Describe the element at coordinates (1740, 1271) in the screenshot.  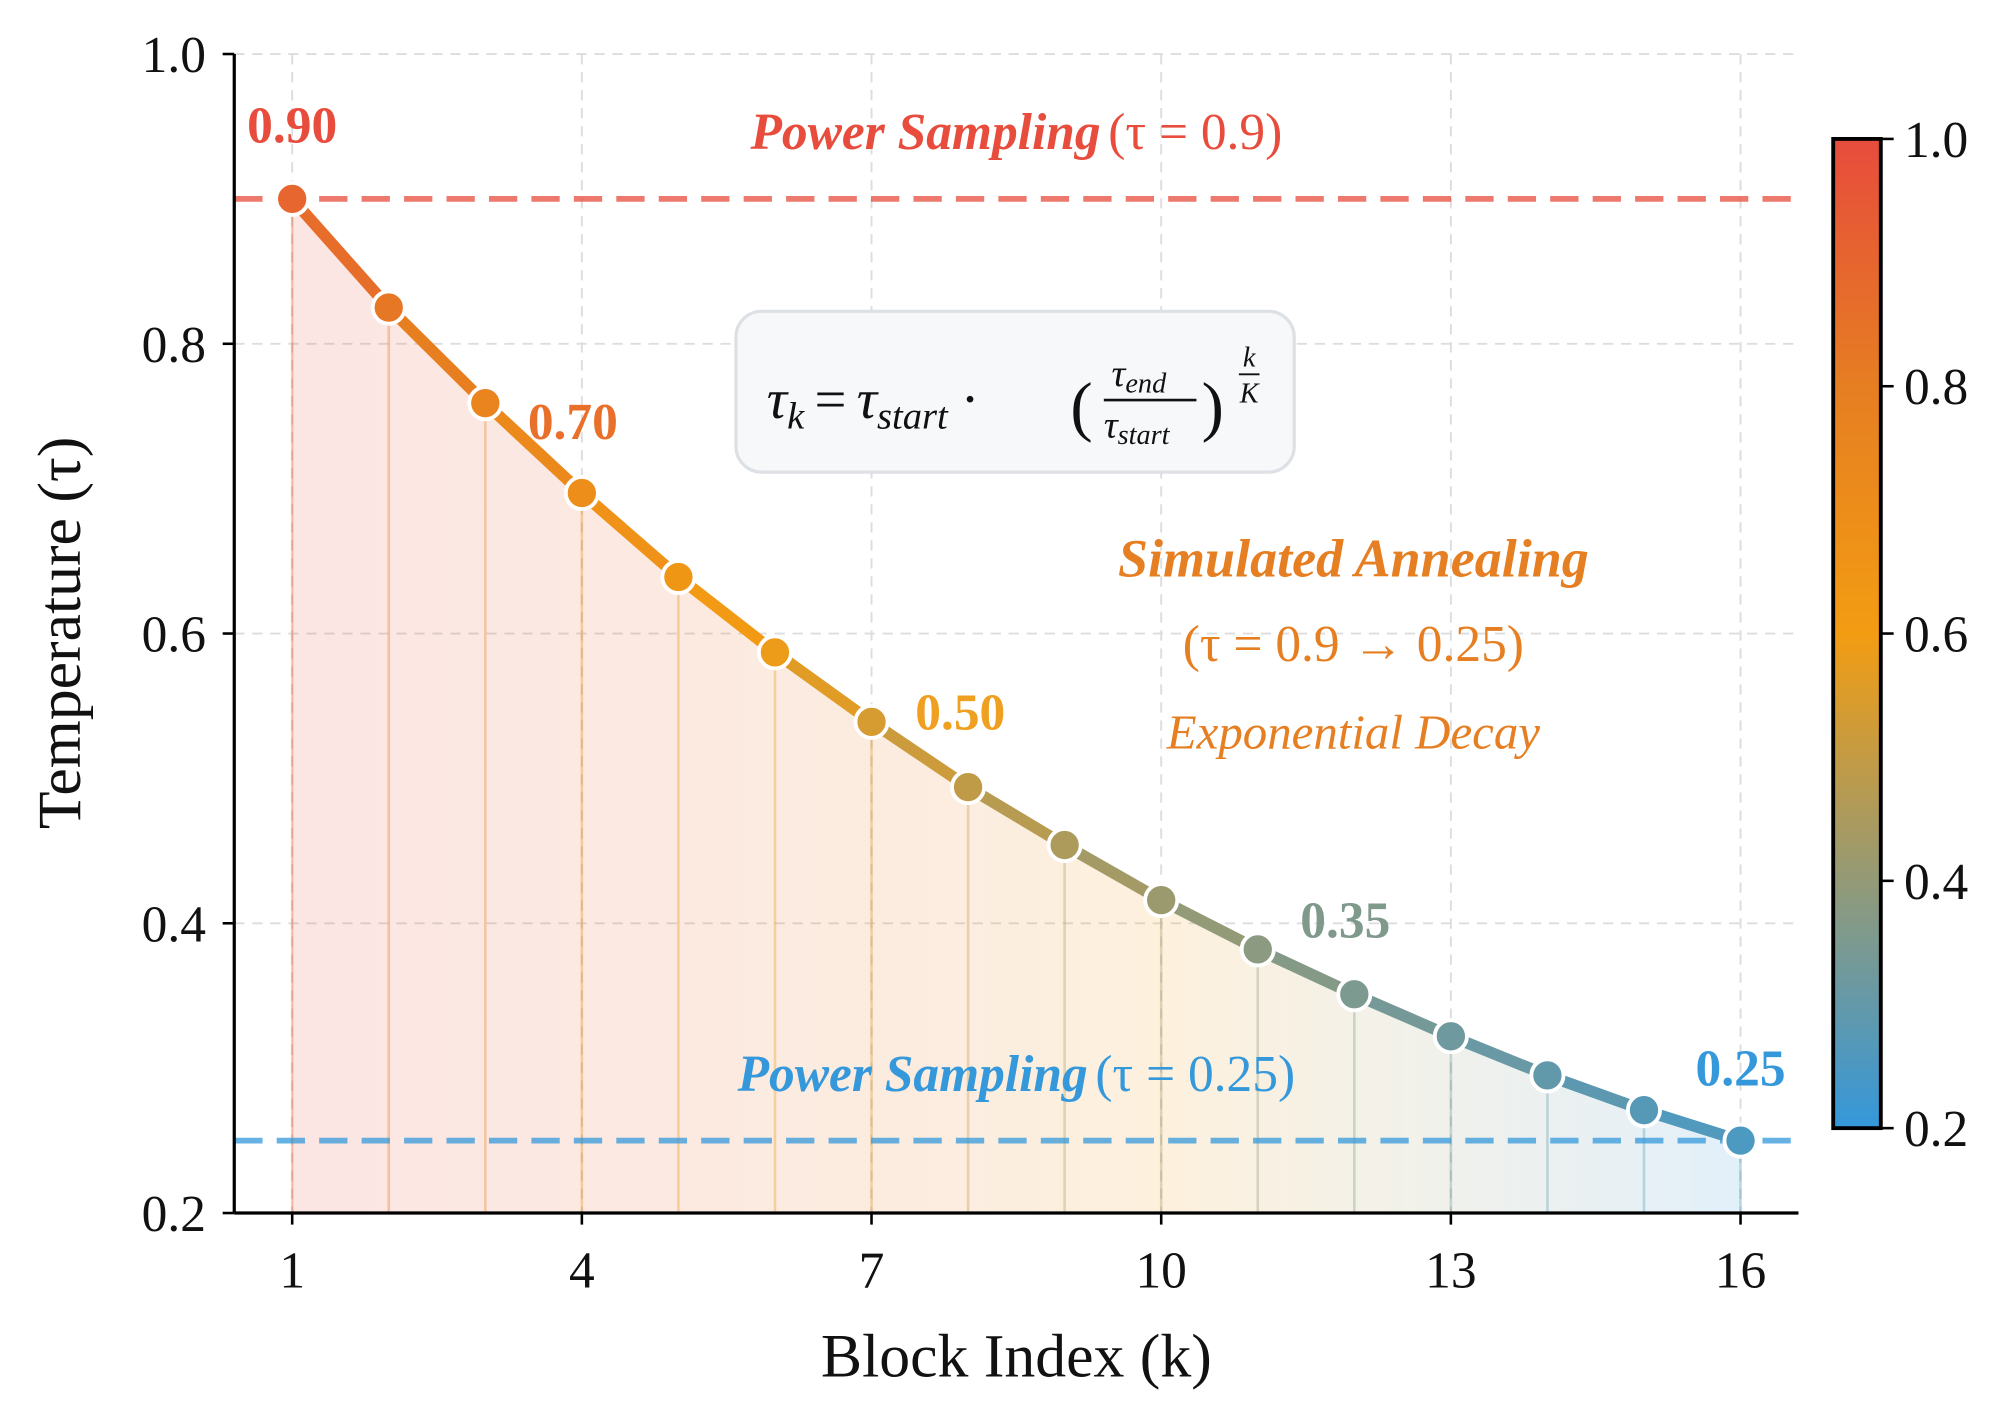
I see `x-tick-label: 16` at that location.